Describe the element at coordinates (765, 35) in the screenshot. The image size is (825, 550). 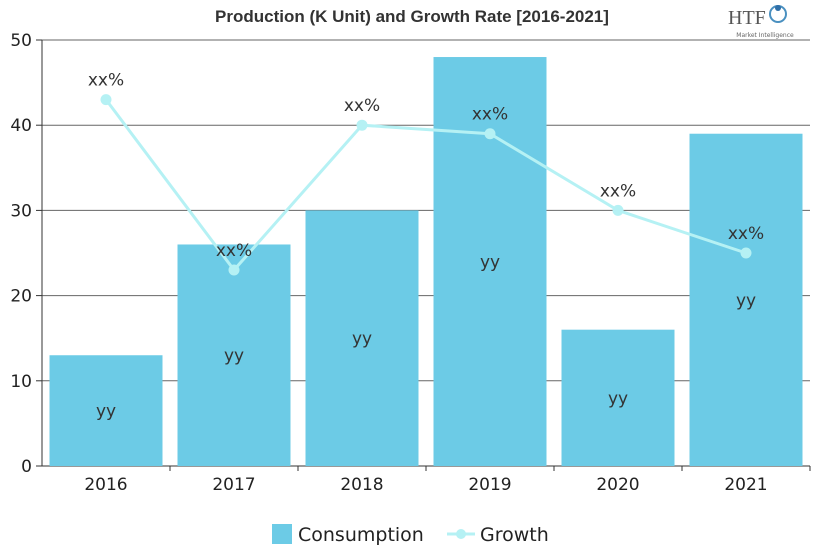
I see `svg-text: Market Intelligence` at that location.